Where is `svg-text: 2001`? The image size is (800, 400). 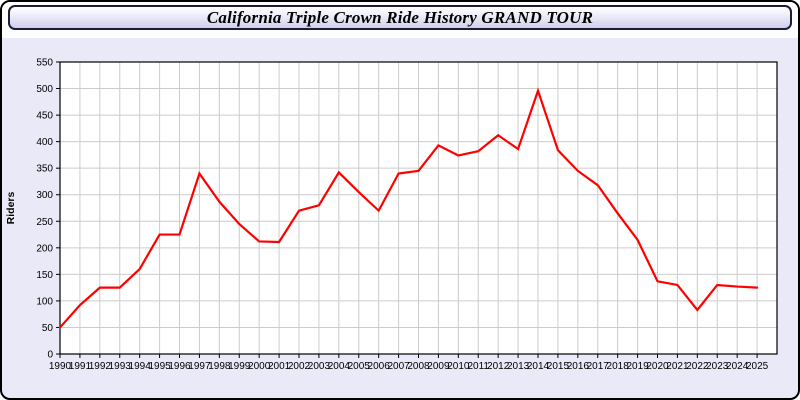
svg-text: 2001 is located at coordinates (279, 366).